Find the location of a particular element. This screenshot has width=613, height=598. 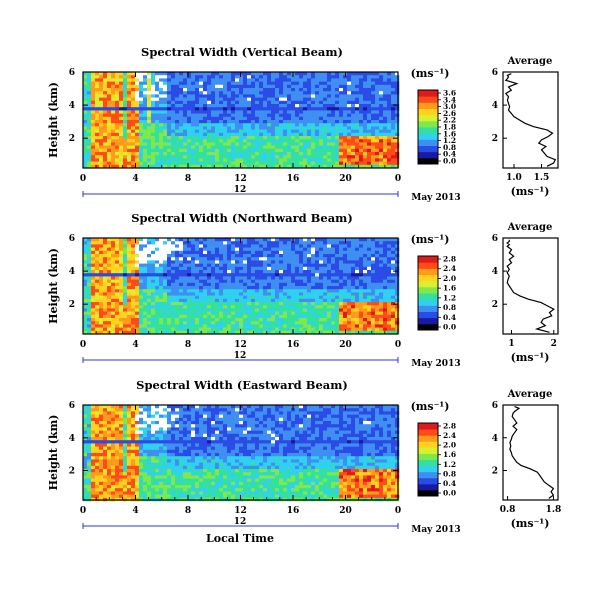

panel-title: Spectral Width (Northward Beam) is located at coordinates (242, 218).